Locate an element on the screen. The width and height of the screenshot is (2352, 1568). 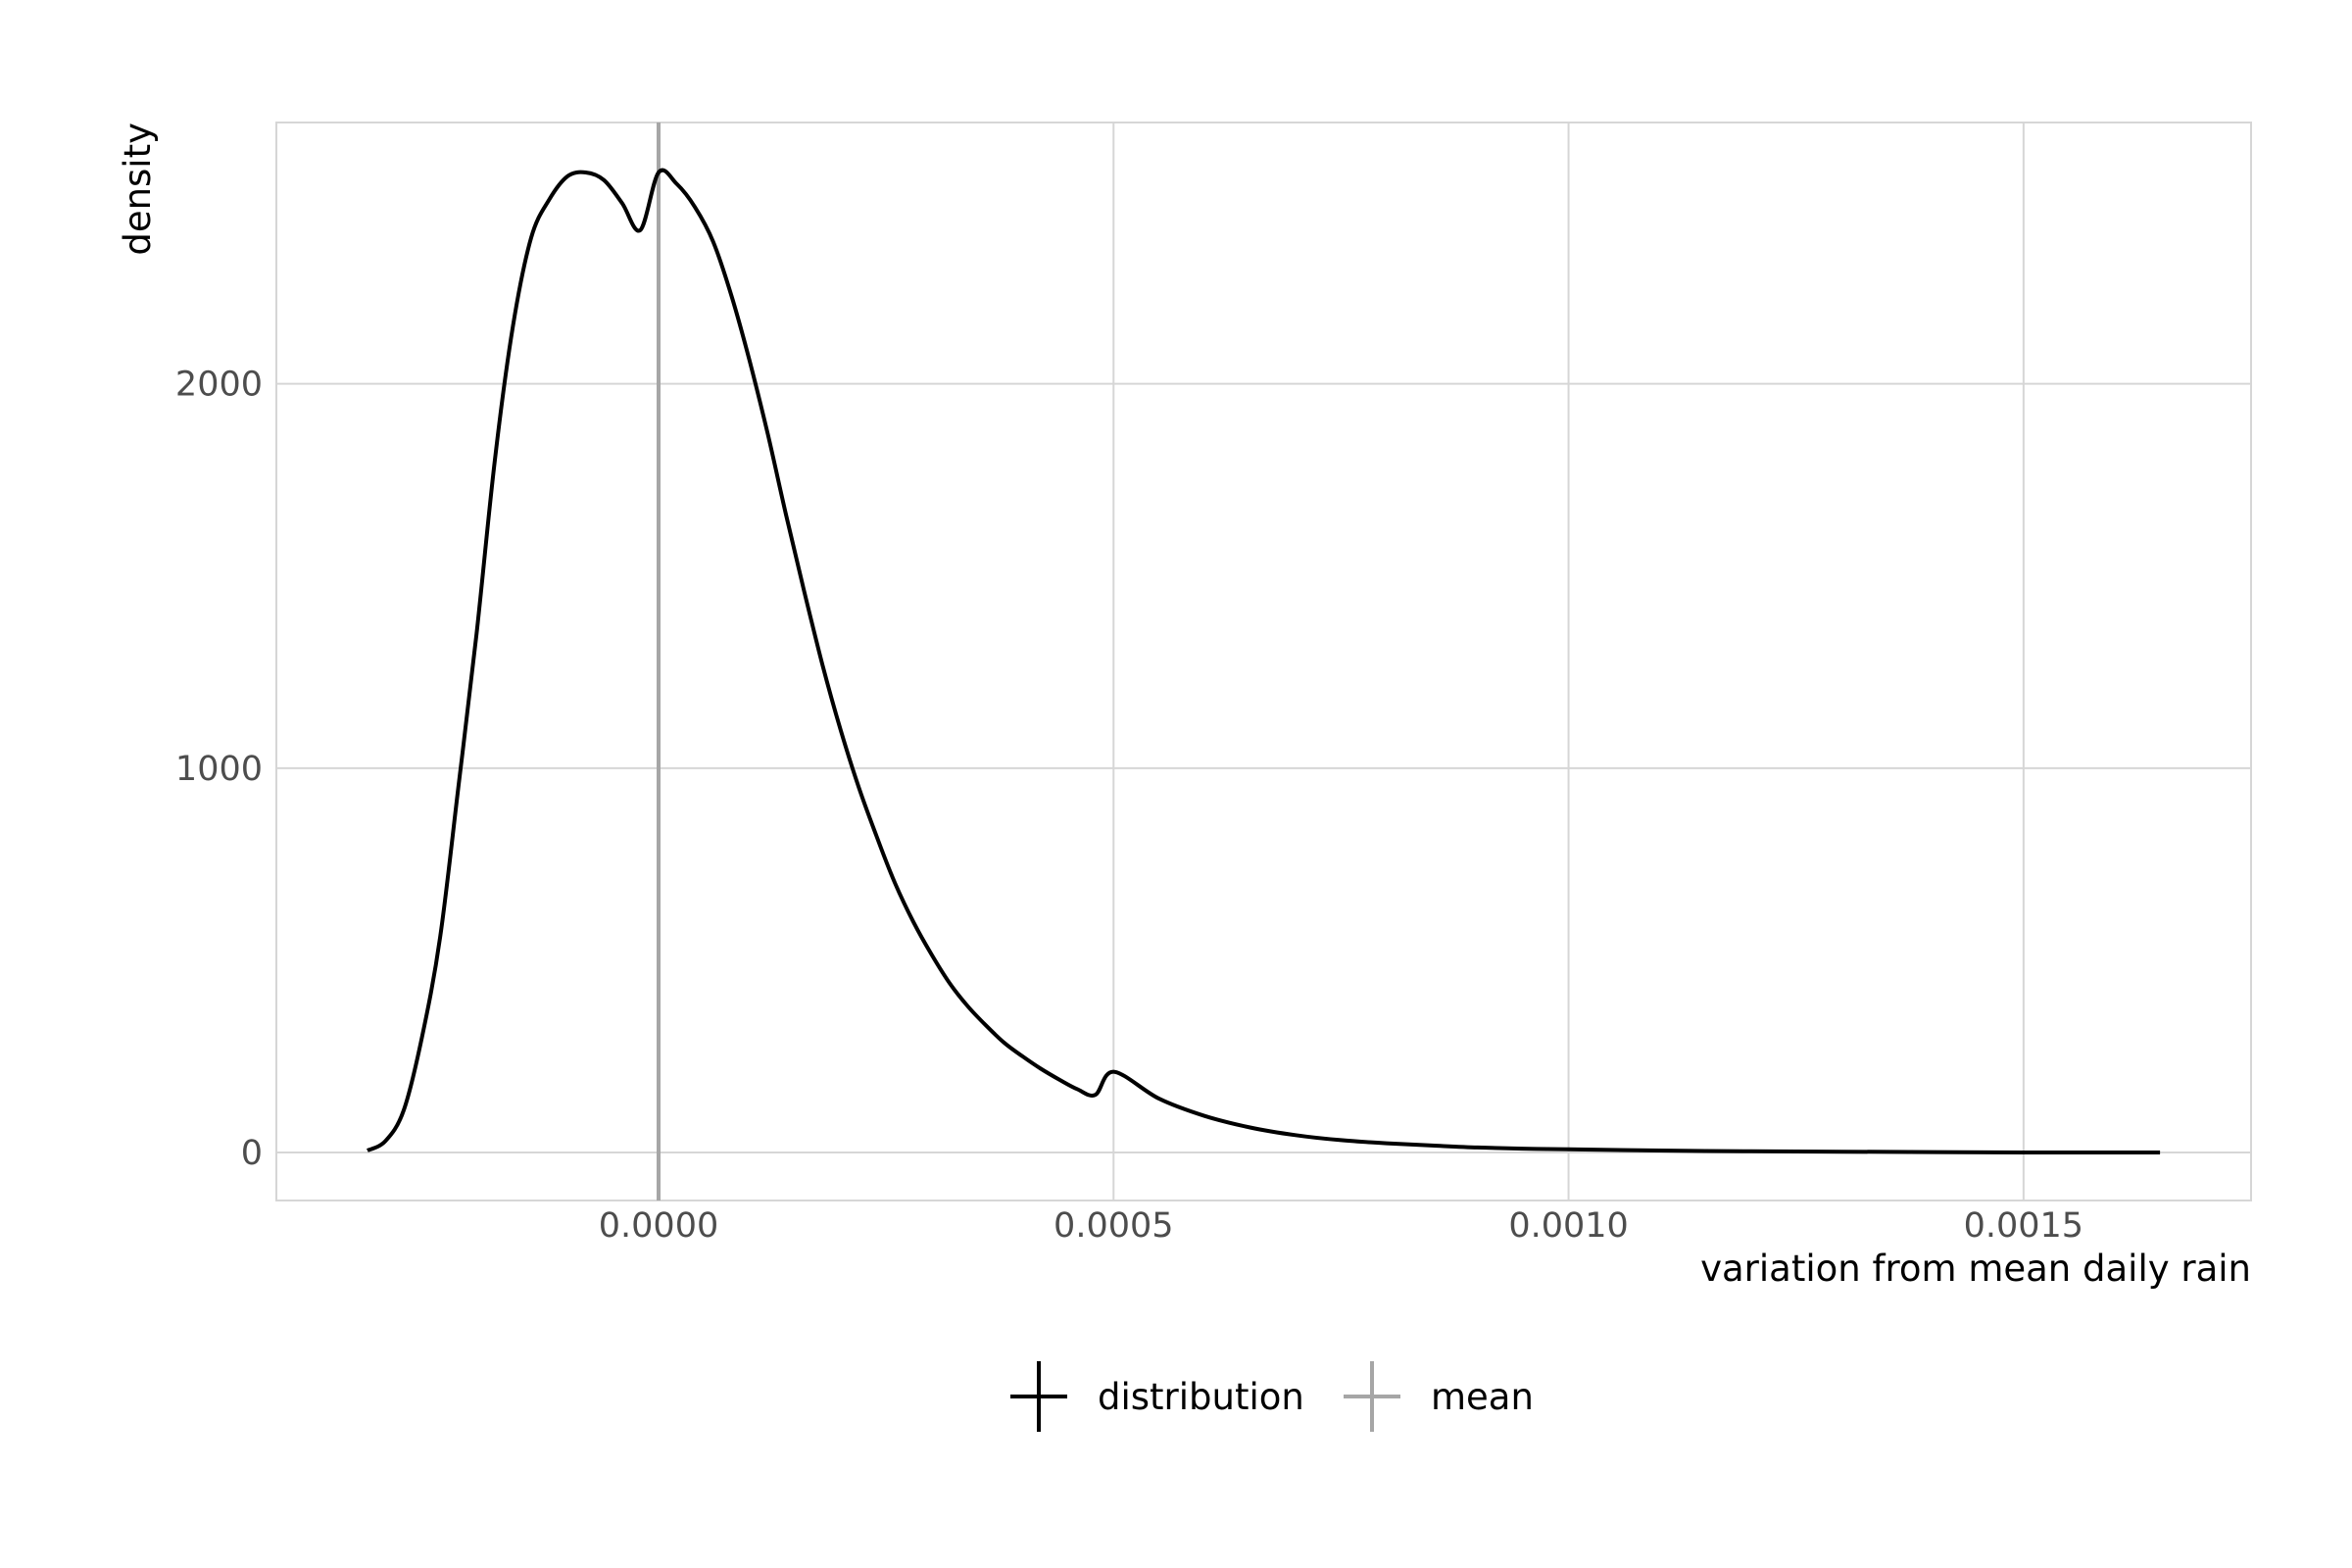
x-axis-title: variation from mean daily rain is located at coordinates (1975, 1269).